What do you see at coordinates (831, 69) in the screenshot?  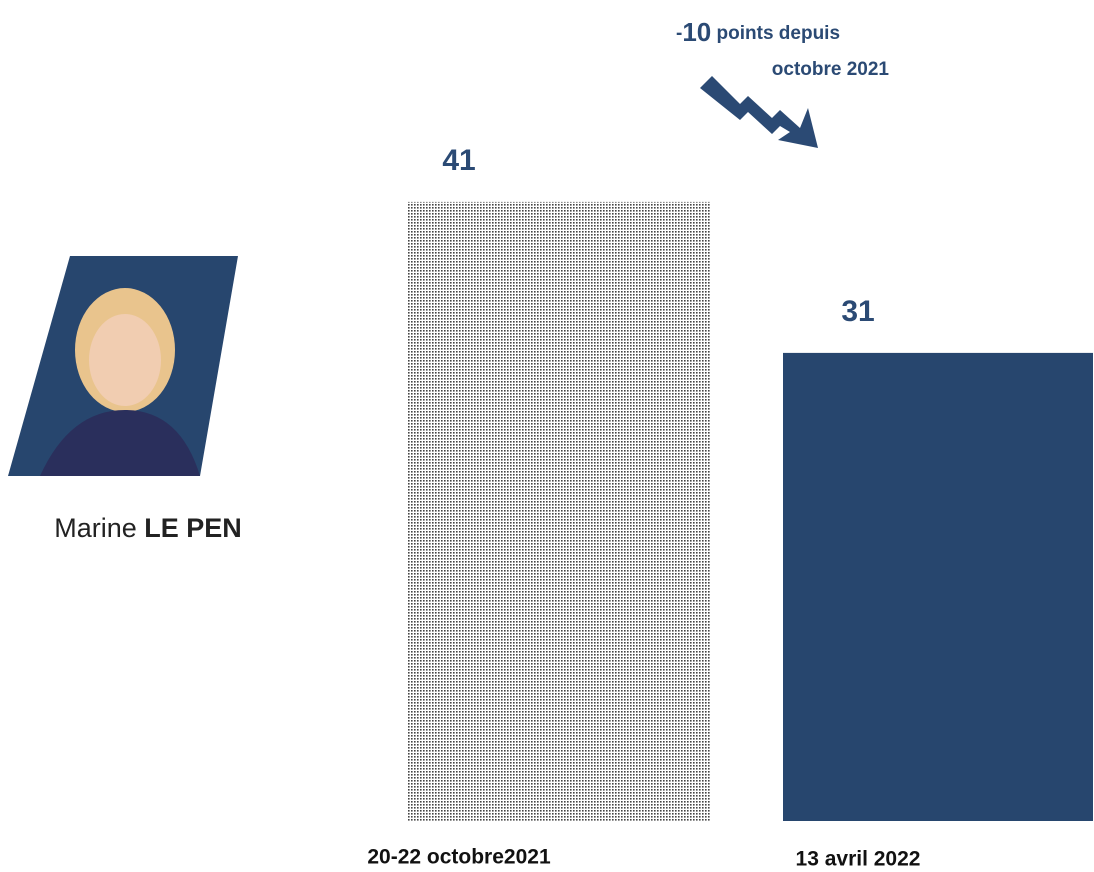 I see `annotation-line2: octobre 2021` at bounding box center [831, 69].